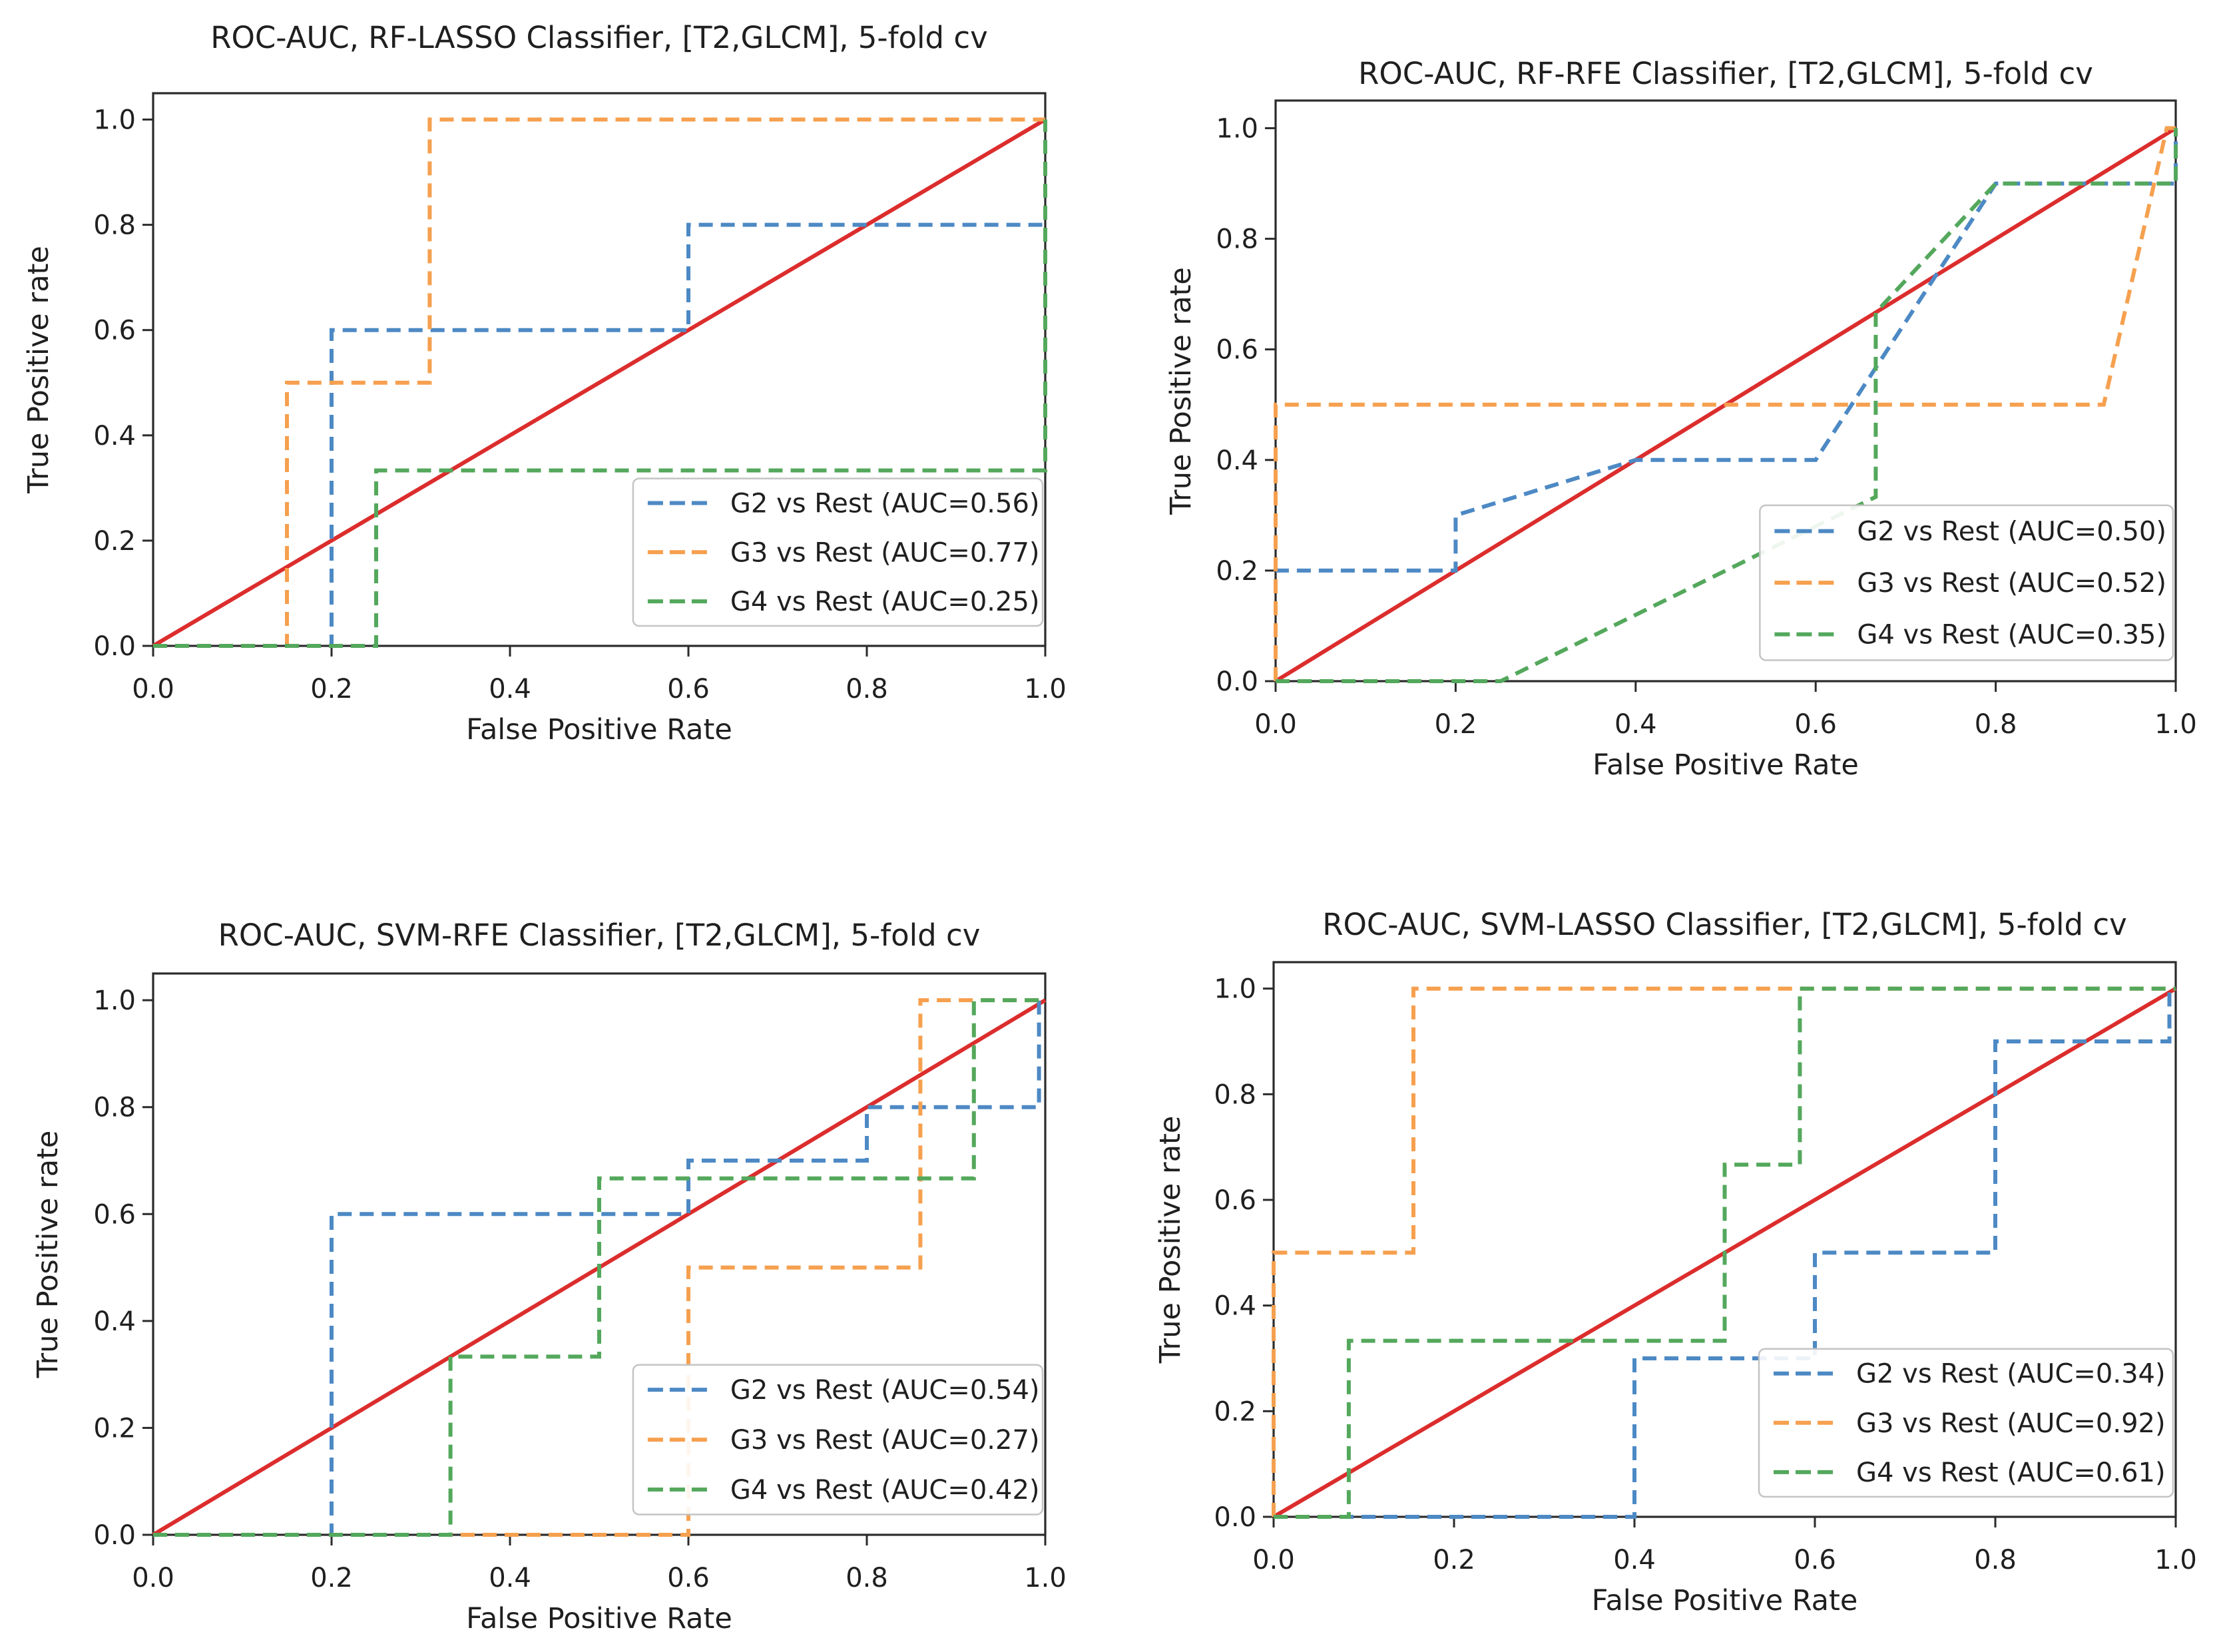  What do you see at coordinates (885, 602) in the screenshot?
I see `legend-label-g4: G4 vs Rest (AUC=0.25)` at bounding box center [885, 602].